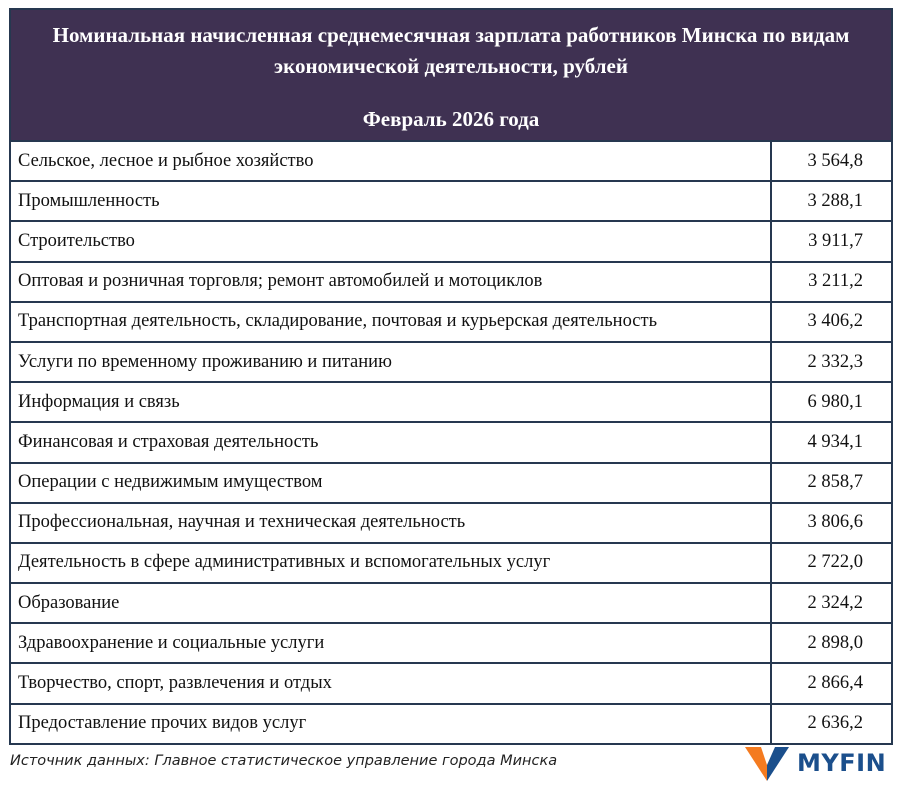 The width and height of the screenshot is (905, 787). I want to click on row-value: 3 211,2, so click(830, 281).